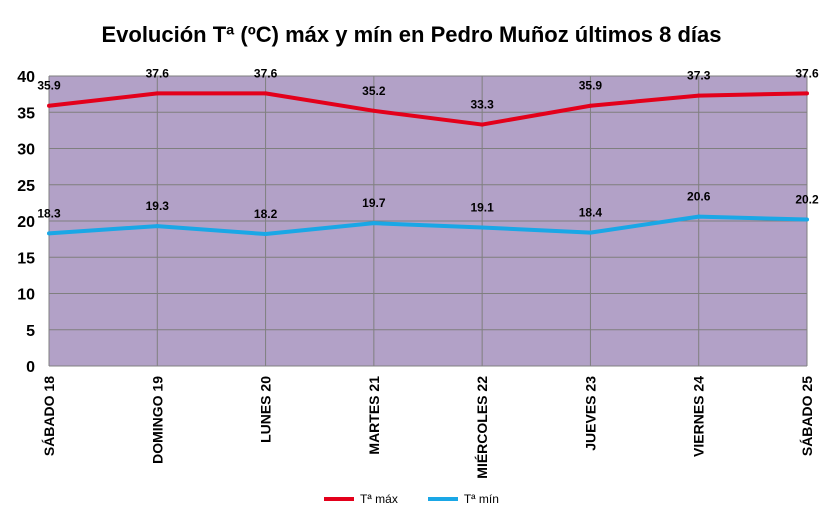 Image resolution: width=823 pixels, height=516 pixels. I want to click on x-tick-label: MARTES 21, so click(374, 415).